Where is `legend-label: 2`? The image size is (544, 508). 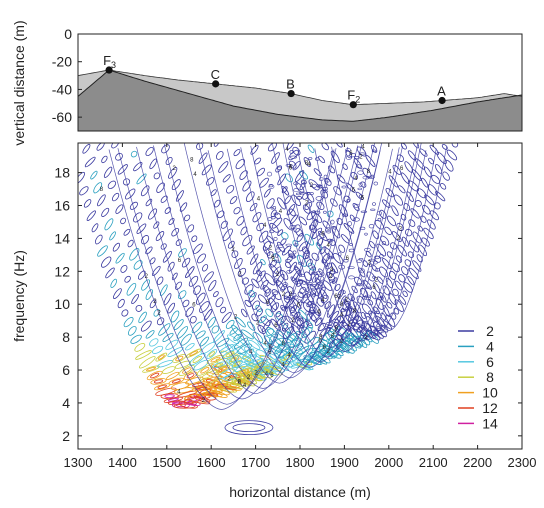 legend-label: 2 is located at coordinates (490, 331).